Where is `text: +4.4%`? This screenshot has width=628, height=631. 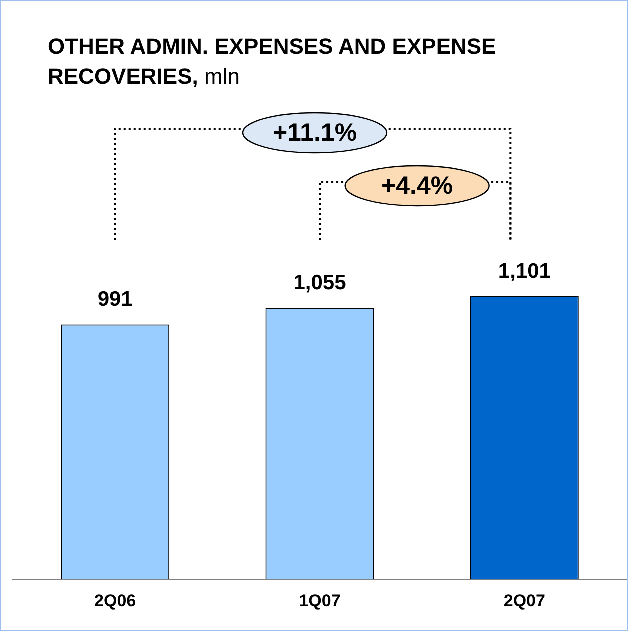 text: +4.4% is located at coordinates (418, 186).